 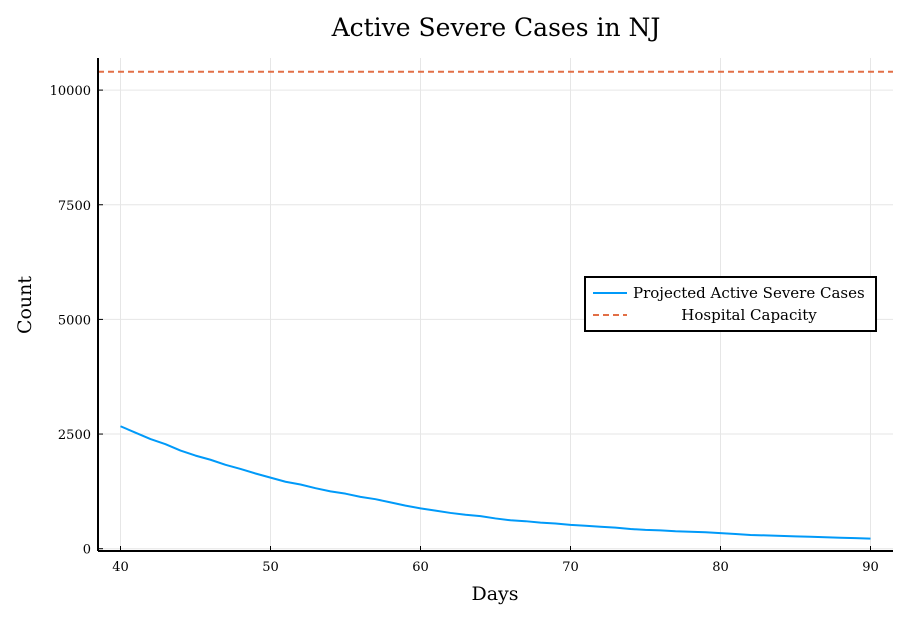 I want to click on y-tick-label: 0, so click(x=87, y=550).